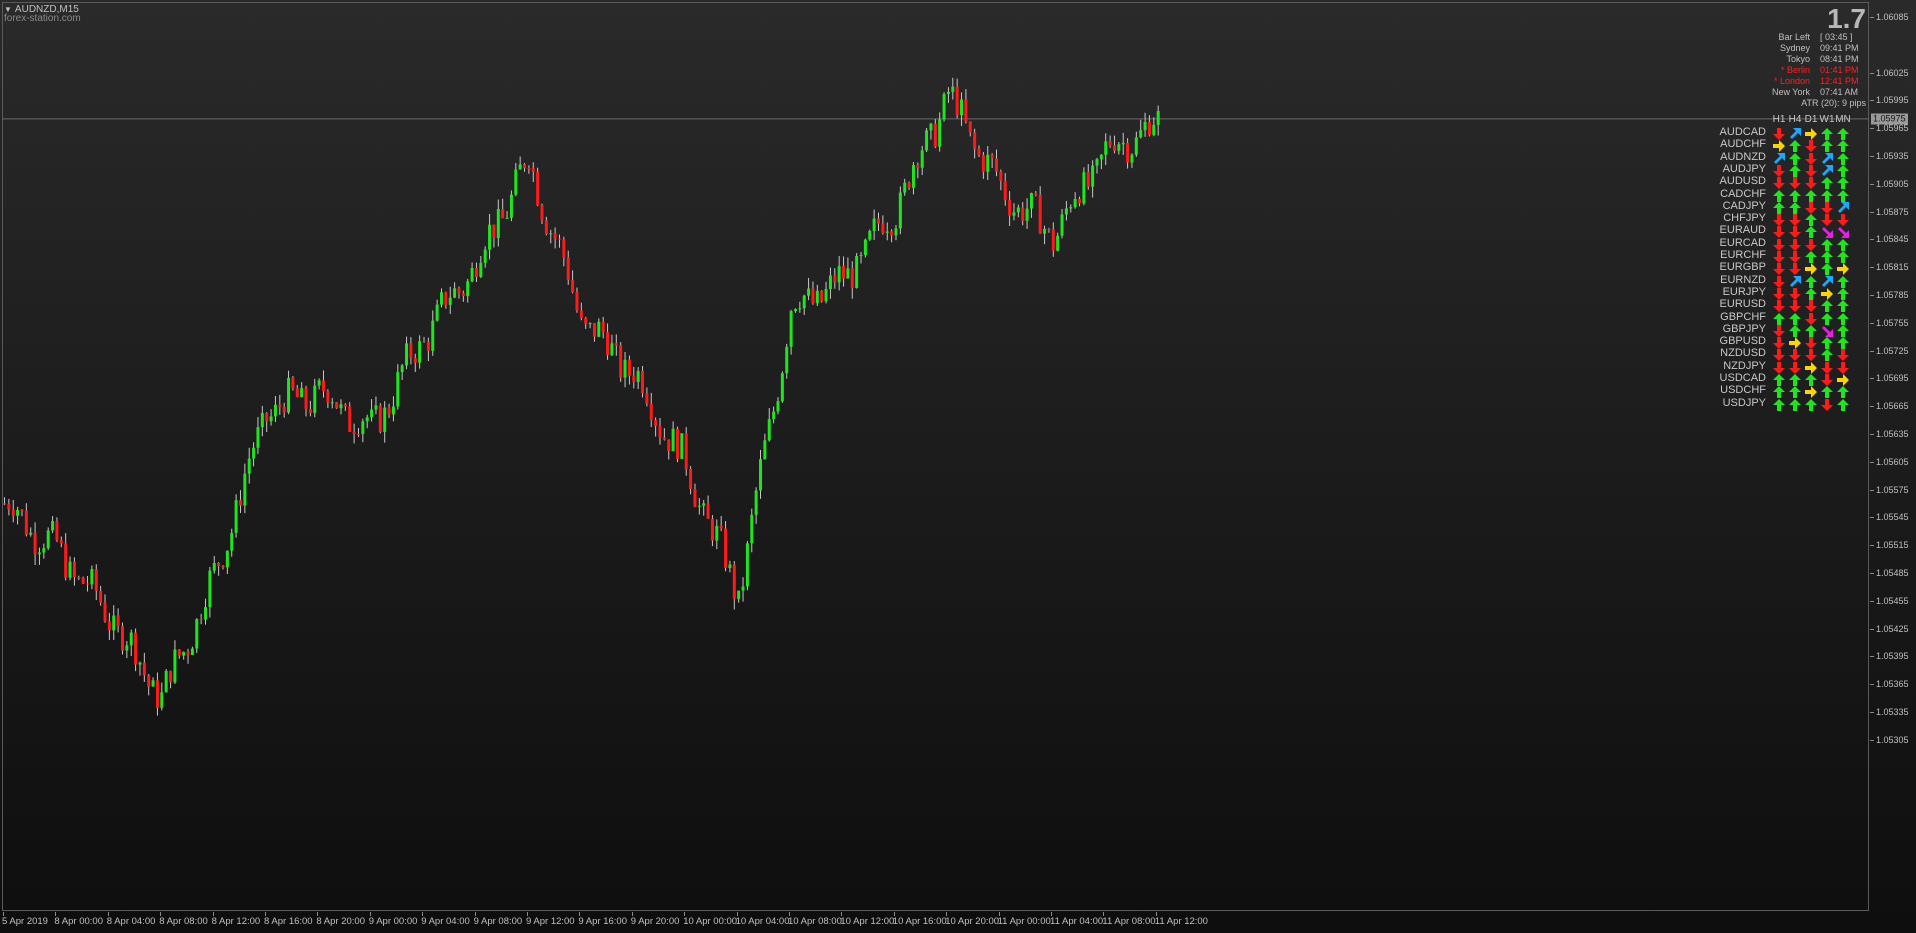  What do you see at coordinates (41, 9) in the screenshot?
I see `chart-symbol-title: ▼ AUDNZD,M15` at bounding box center [41, 9].